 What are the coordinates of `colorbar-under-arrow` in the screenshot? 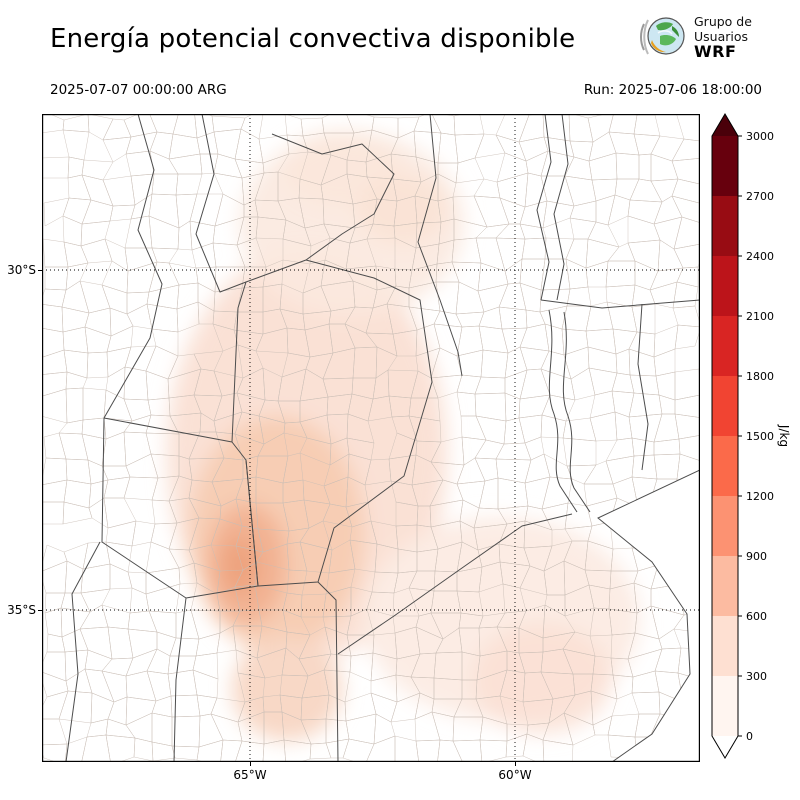 It's located at (725, 747).